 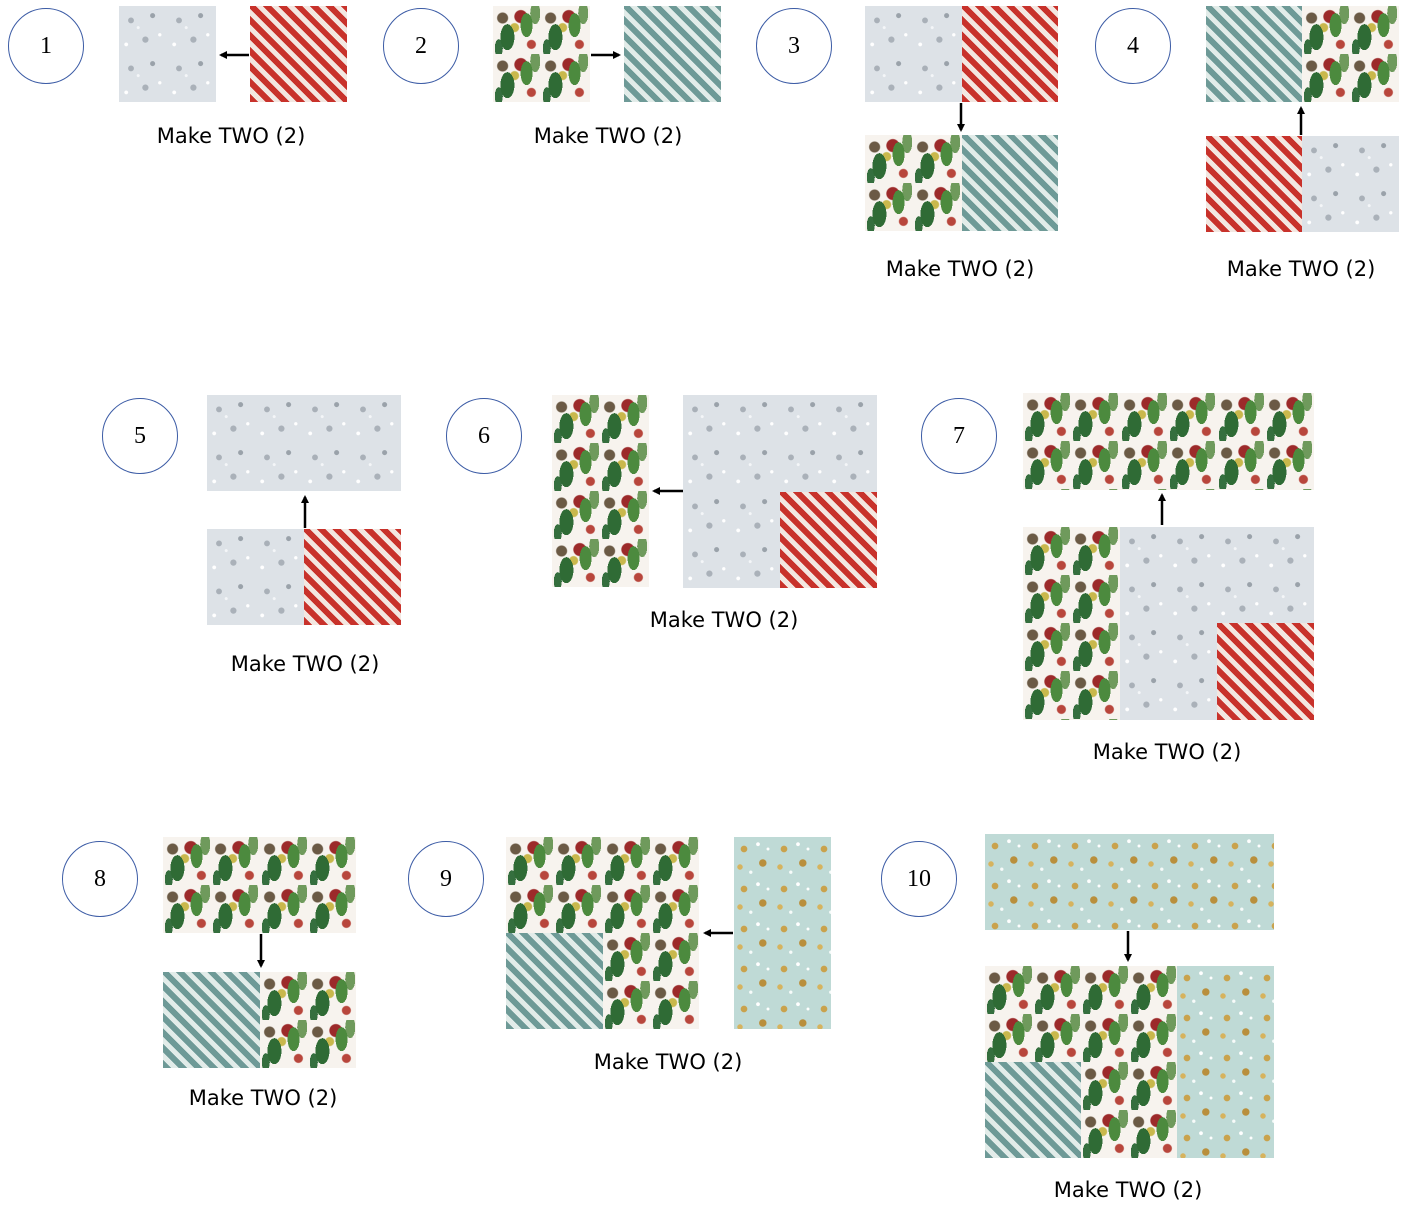 I want to click on step-8-caption: Make TWO (2), so click(x=263, y=1098).